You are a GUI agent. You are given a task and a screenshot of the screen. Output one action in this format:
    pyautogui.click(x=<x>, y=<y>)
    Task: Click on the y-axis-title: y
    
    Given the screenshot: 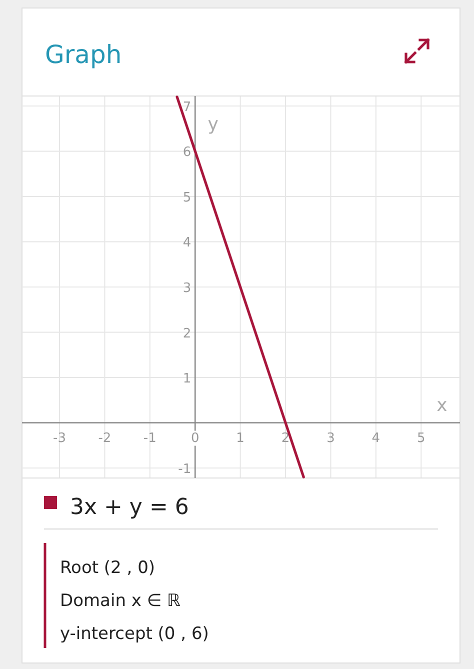 What is the action you would take?
    pyautogui.click(x=213, y=124)
    